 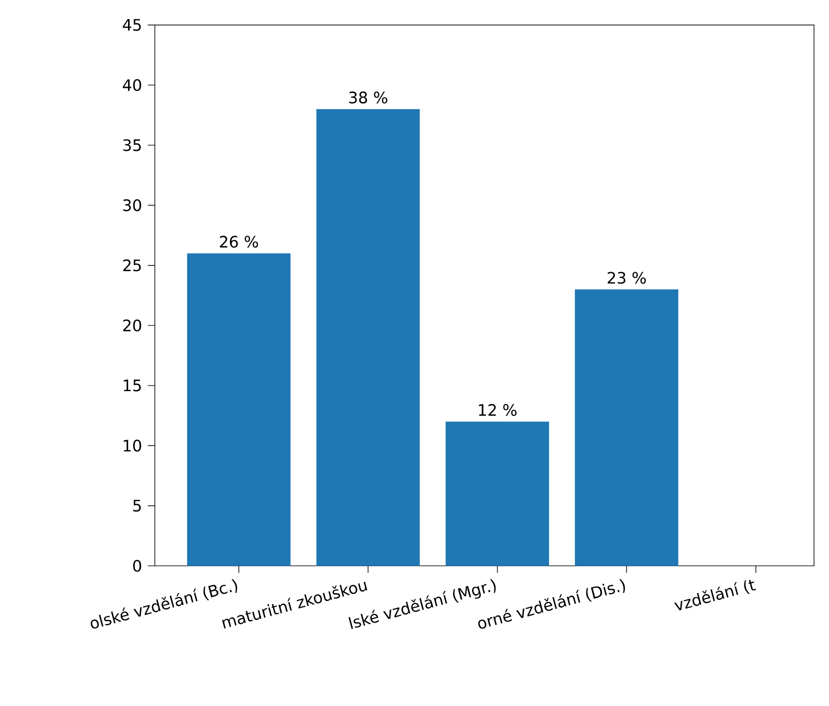 What do you see at coordinates (239, 242) in the screenshot?
I see `data-label: 26 %` at bounding box center [239, 242].